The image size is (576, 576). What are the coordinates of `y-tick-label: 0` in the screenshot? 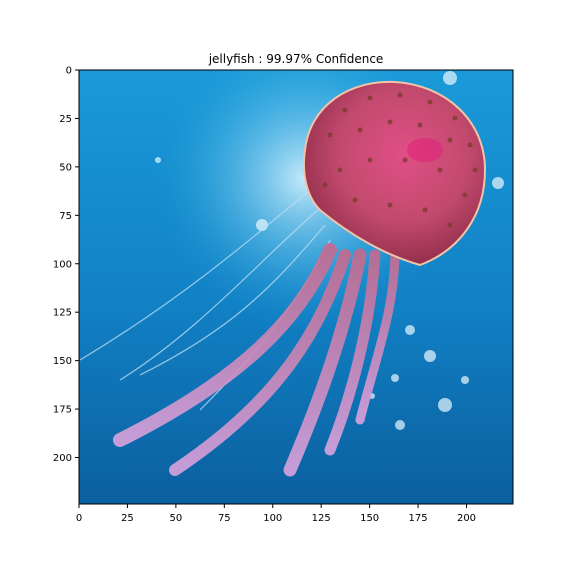 It's located at (69, 71).